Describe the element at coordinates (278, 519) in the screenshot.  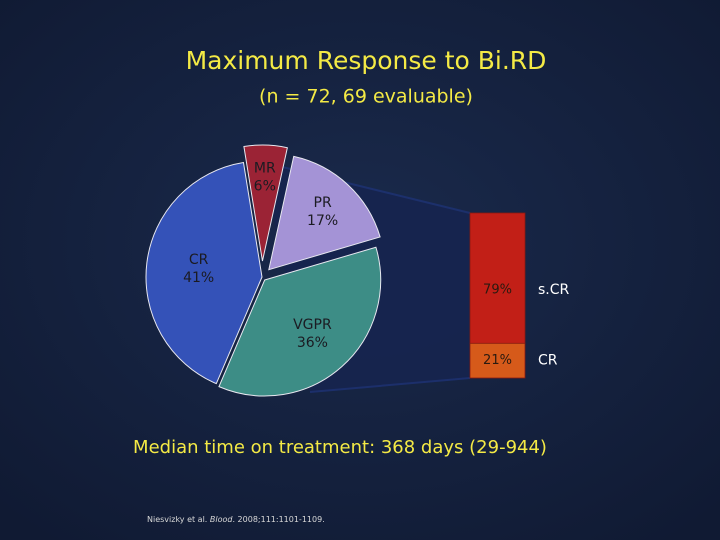
I see `citation-rest: . 2008;111:1101-1109.` at that location.